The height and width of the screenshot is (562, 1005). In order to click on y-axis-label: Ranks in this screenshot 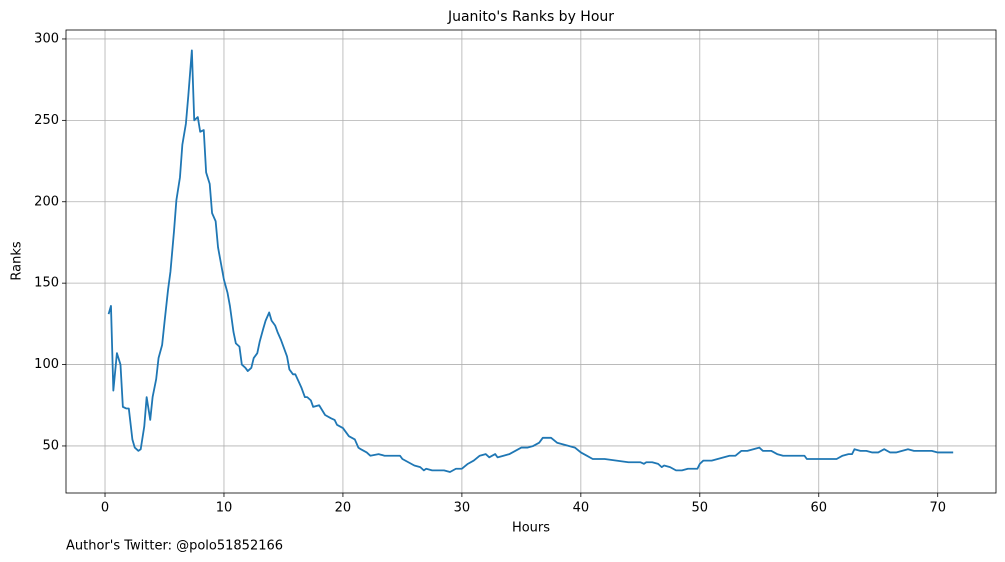, I will do `click(17, 260)`.